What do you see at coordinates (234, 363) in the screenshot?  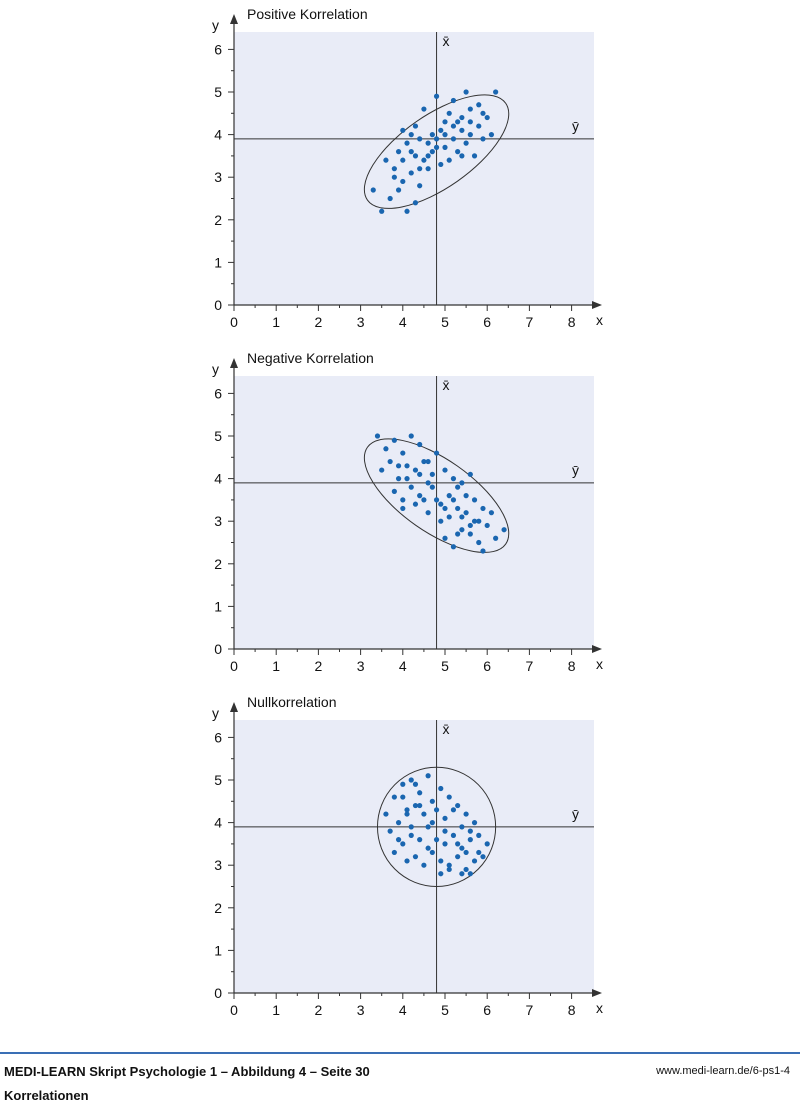 I see `y-axis-arrow` at bounding box center [234, 363].